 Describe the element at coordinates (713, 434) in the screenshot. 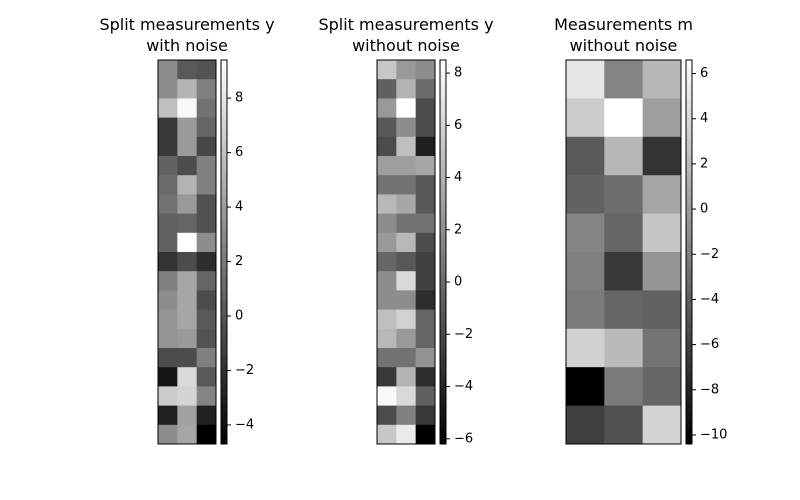

I see `colorbar-tick-label: −10` at that location.